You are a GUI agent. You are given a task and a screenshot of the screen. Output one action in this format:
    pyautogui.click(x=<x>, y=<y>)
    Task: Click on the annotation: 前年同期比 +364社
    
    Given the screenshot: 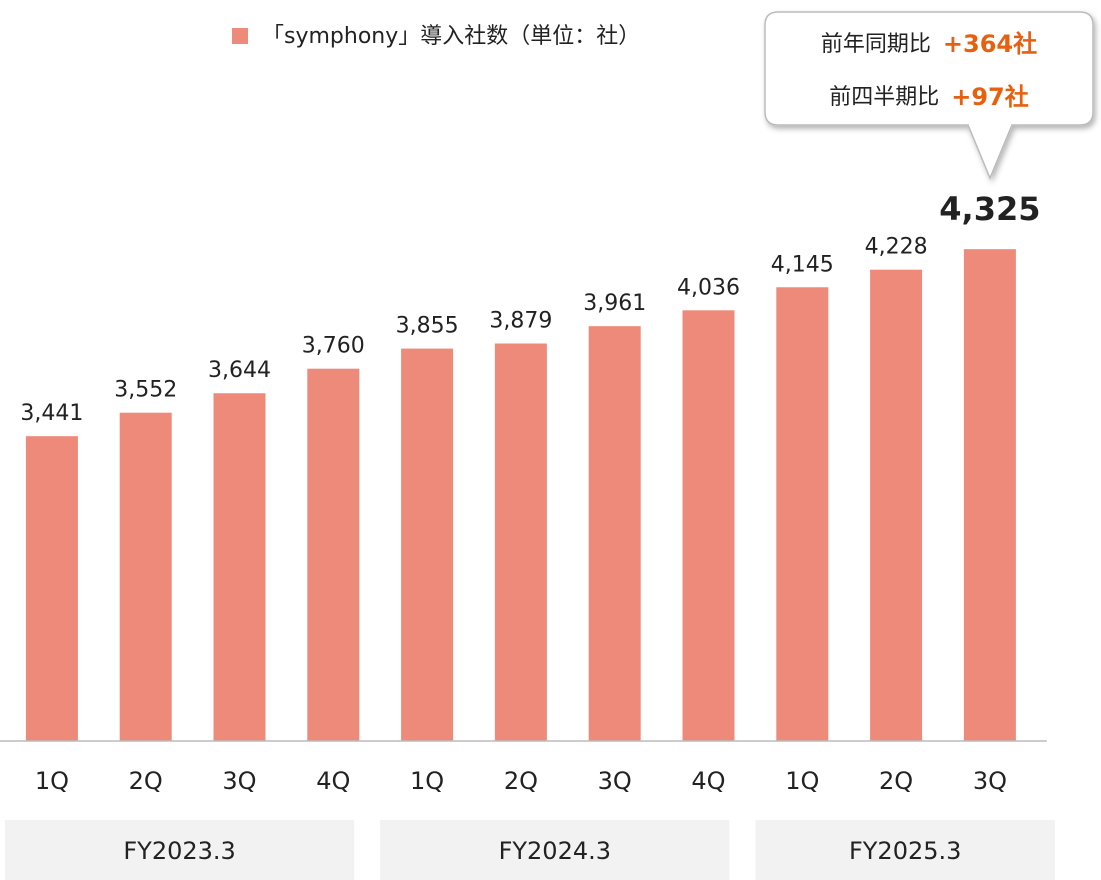 What is the action you would take?
    pyautogui.click(x=929, y=44)
    